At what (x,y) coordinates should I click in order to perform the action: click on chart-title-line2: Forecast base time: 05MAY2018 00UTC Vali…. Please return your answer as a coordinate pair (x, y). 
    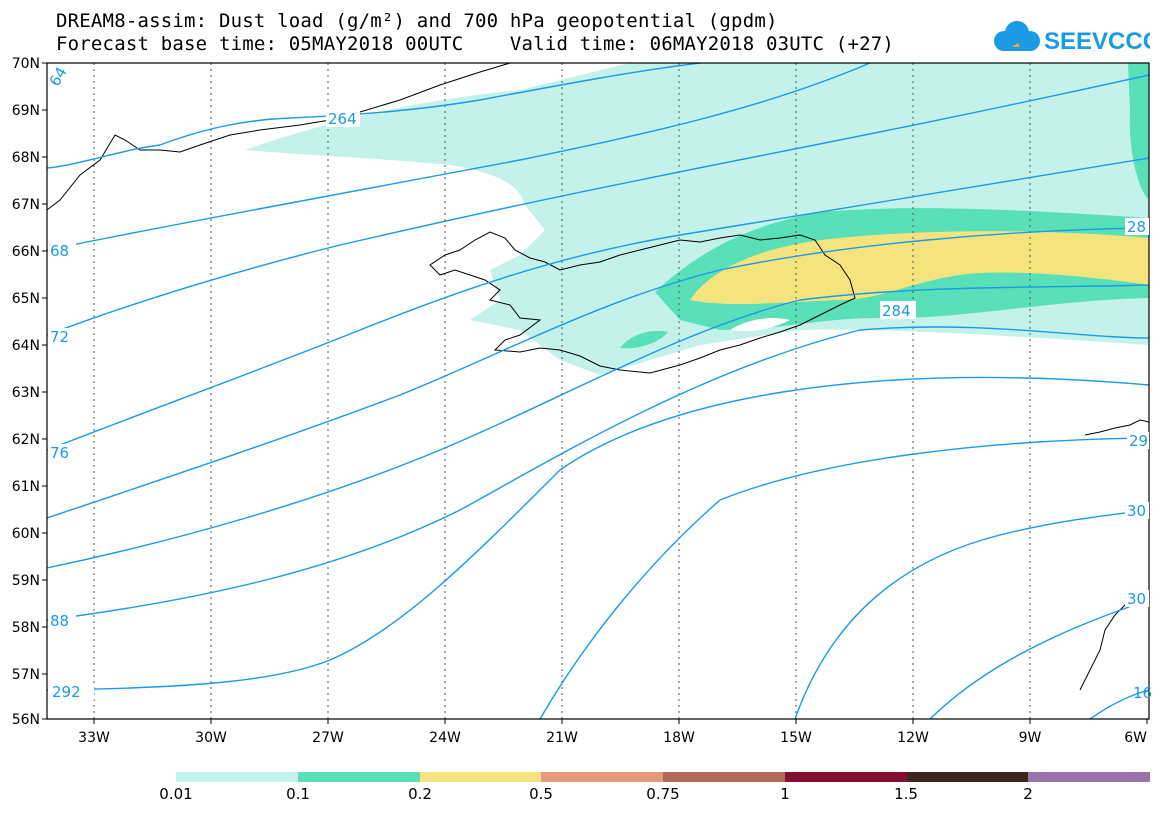
    Looking at the image, I should click on (475, 44).